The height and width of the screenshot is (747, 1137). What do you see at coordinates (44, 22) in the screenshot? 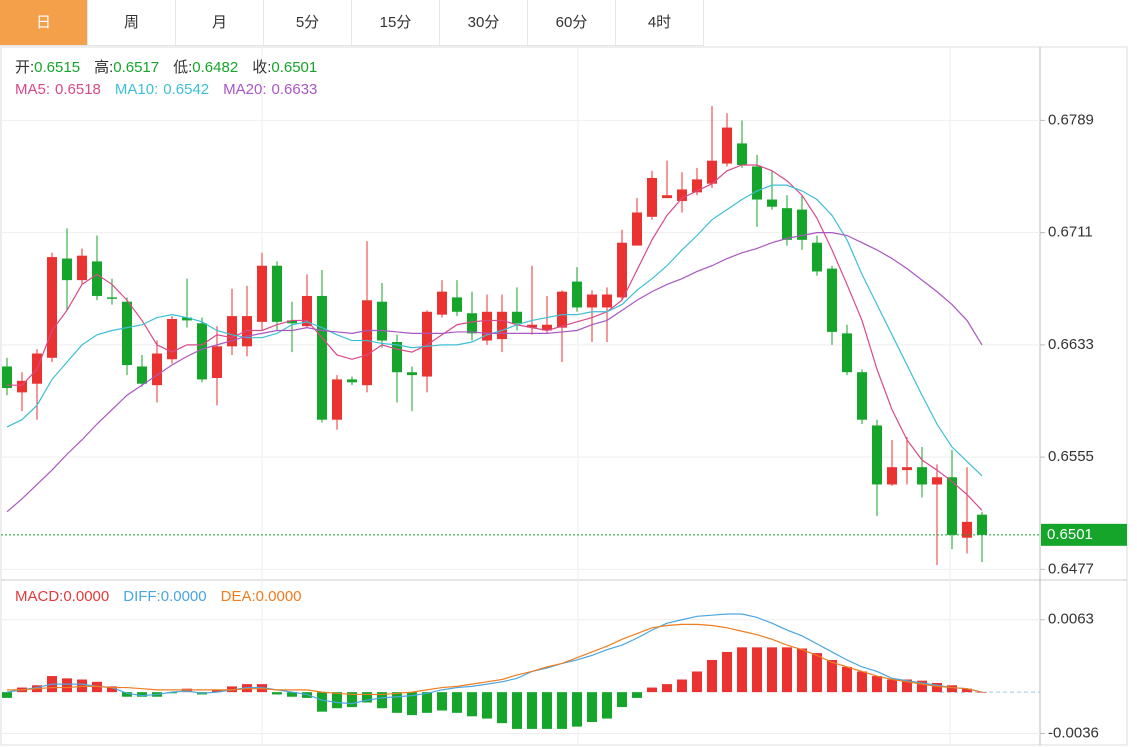
I see `tab: 日` at bounding box center [44, 22].